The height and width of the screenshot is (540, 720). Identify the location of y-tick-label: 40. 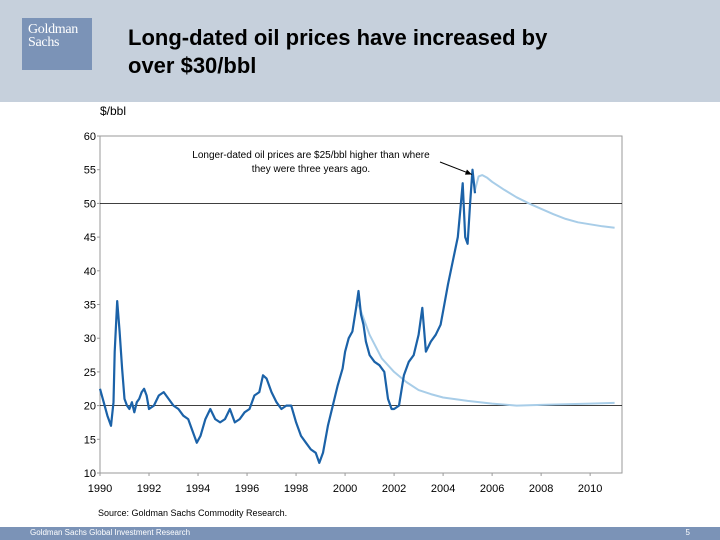
(90, 272).